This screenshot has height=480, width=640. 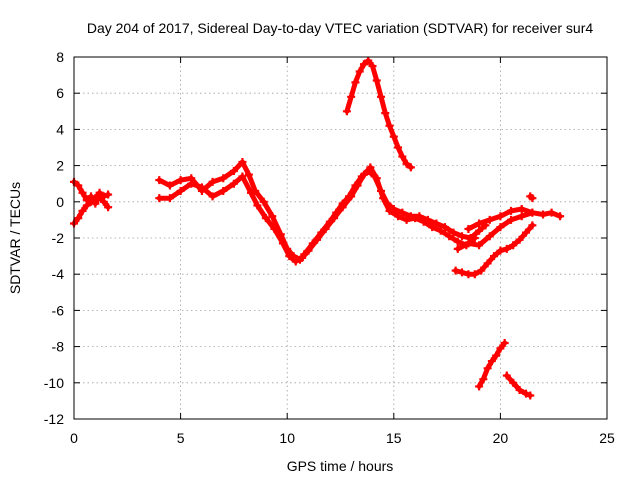 What do you see at coordinates (58, 310) in the screenshot?
I see `y-tick-label: -6` at bounding box center [58, 310].